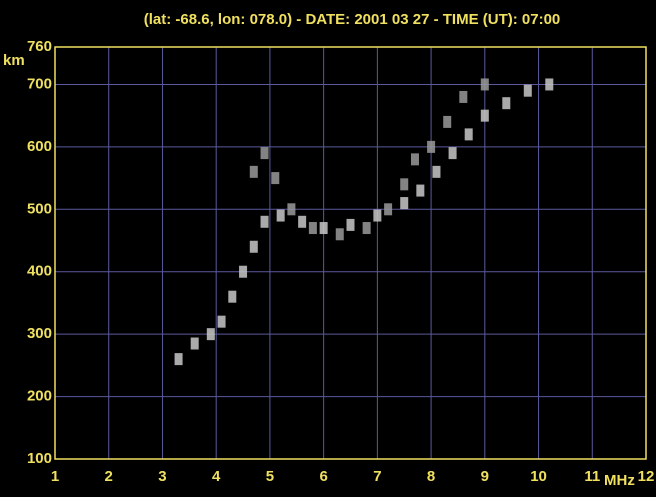 The image size is (656, 497). What do you see at coordinates (646, 476) in the screenshot?
I see `x-tick-label: 12` at bounding box center [646, 476].